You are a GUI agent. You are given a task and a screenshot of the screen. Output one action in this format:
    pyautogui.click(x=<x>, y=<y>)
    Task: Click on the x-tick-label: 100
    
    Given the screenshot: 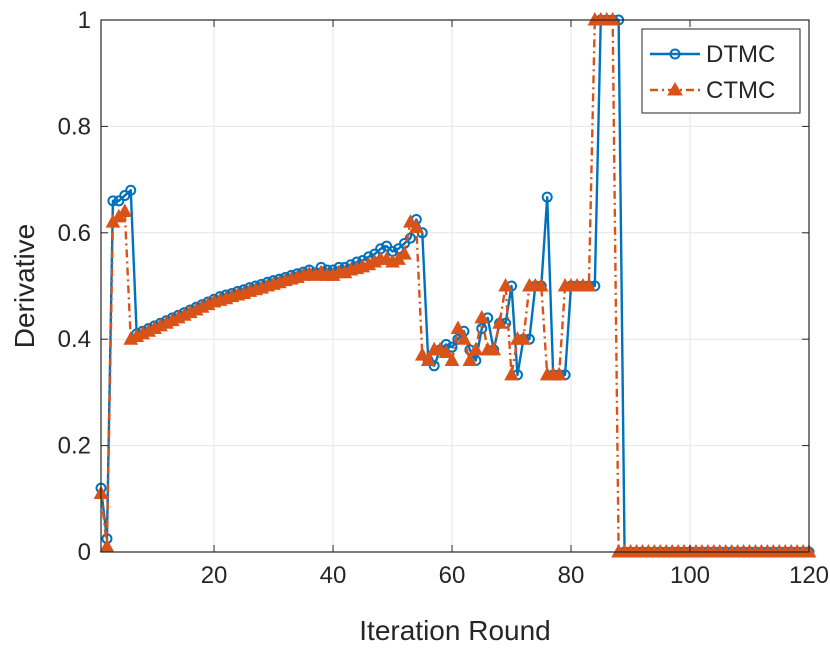 What is the action you would take?
    pyautogui.click(x=690, y=575)
    